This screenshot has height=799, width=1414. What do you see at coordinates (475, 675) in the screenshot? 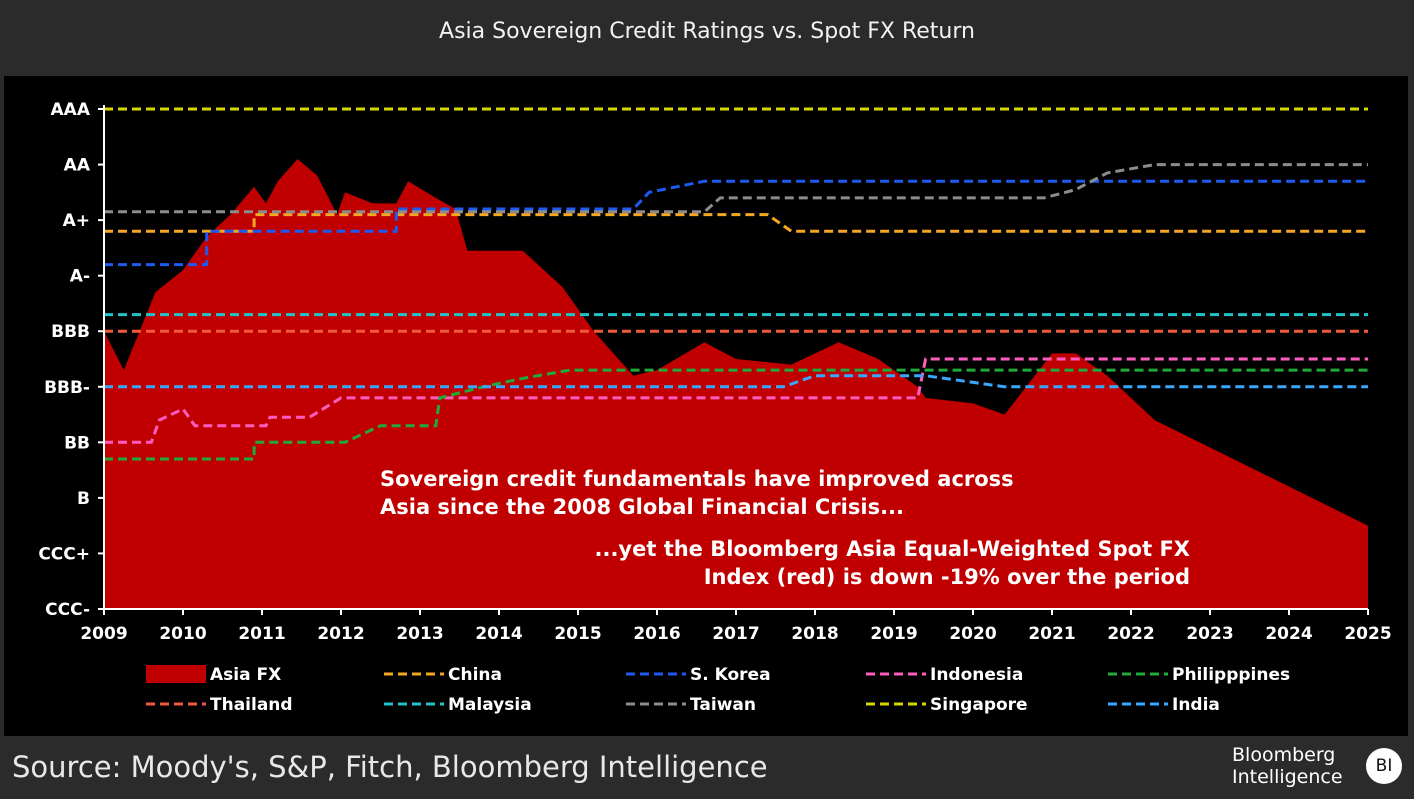
I see `legend-label: China` at bounding box center [475, 675].